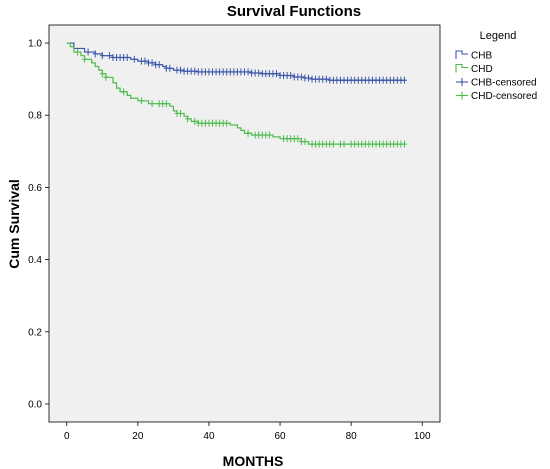 The width and height of the screenshot is (550, 469). Describe the element at coordinates (253, 461) in the screenshot. I see `x-axis-label: MONTHS` at that location.